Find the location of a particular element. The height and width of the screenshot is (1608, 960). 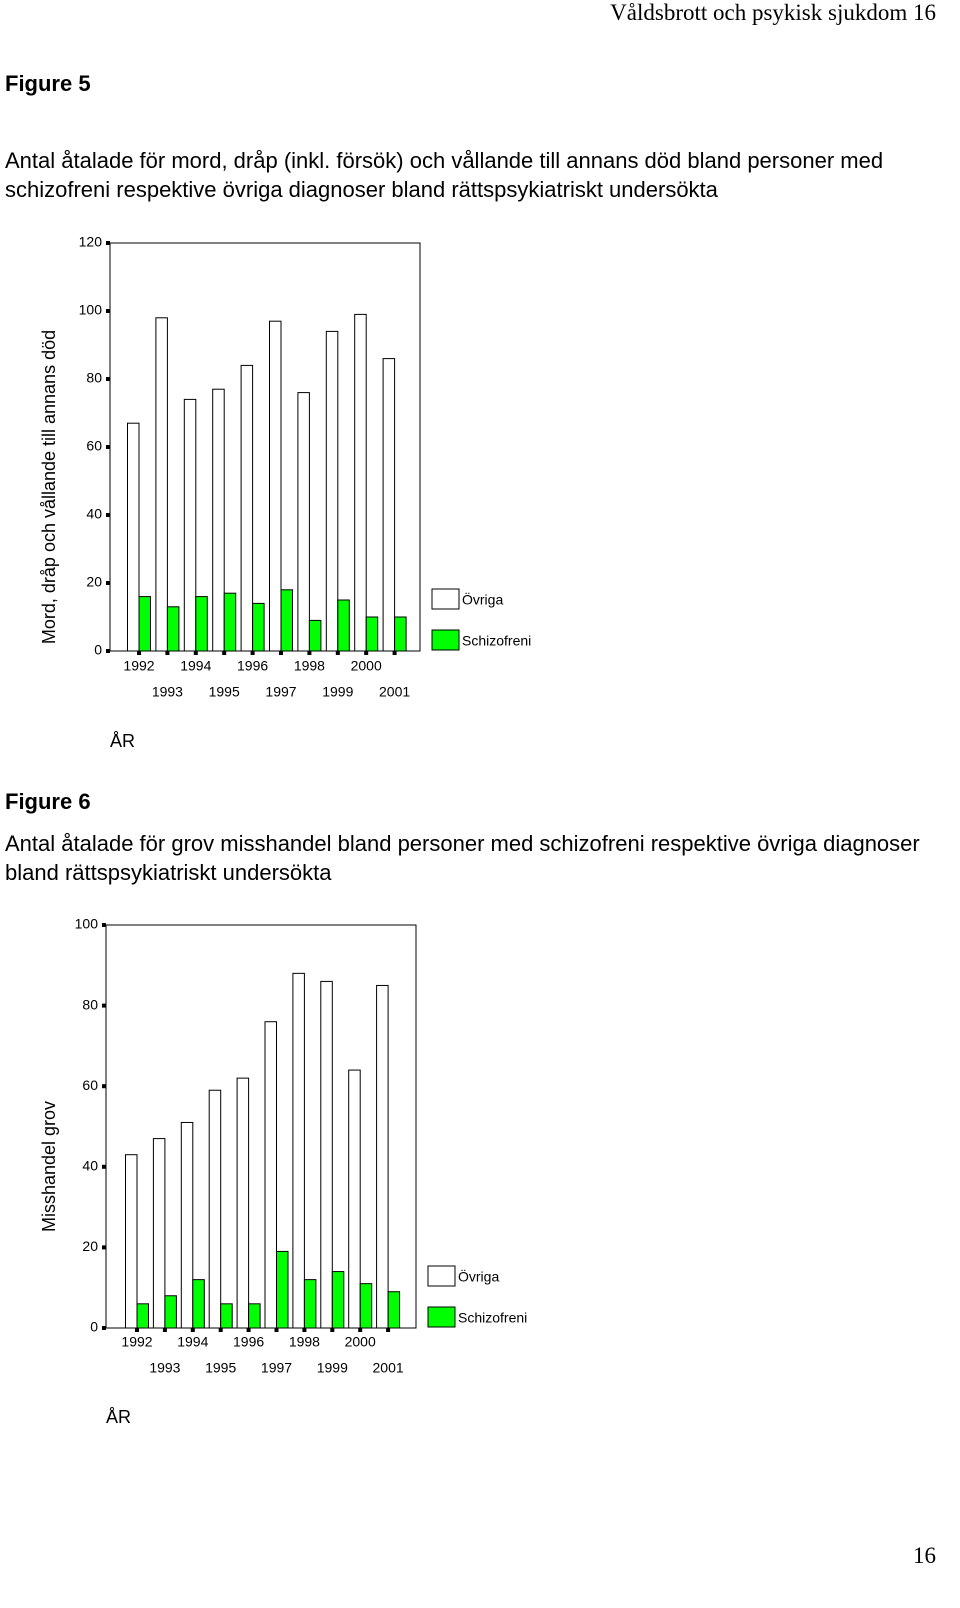

y-axis-label: Mord, dråp och vållande till annans död is located at coordinates (49, 487).